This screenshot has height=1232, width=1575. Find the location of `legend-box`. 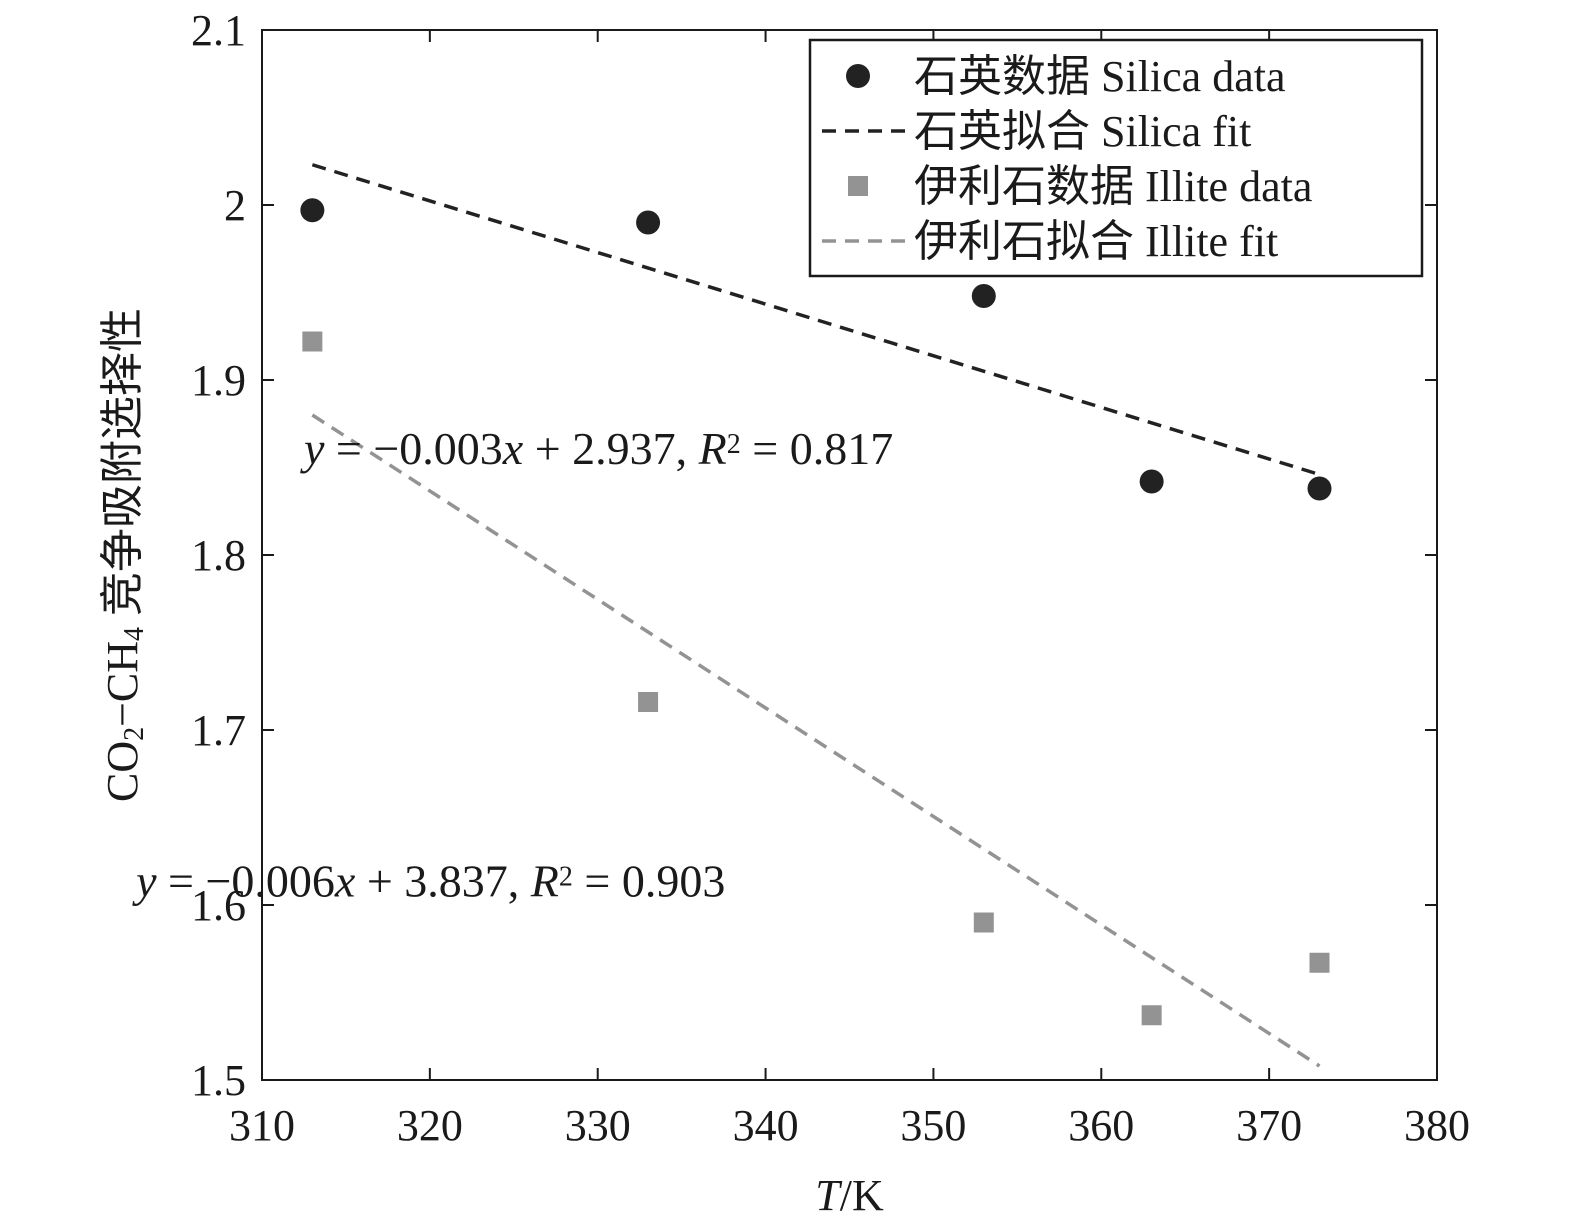

legend-box is located at coordinates (1116, 158).